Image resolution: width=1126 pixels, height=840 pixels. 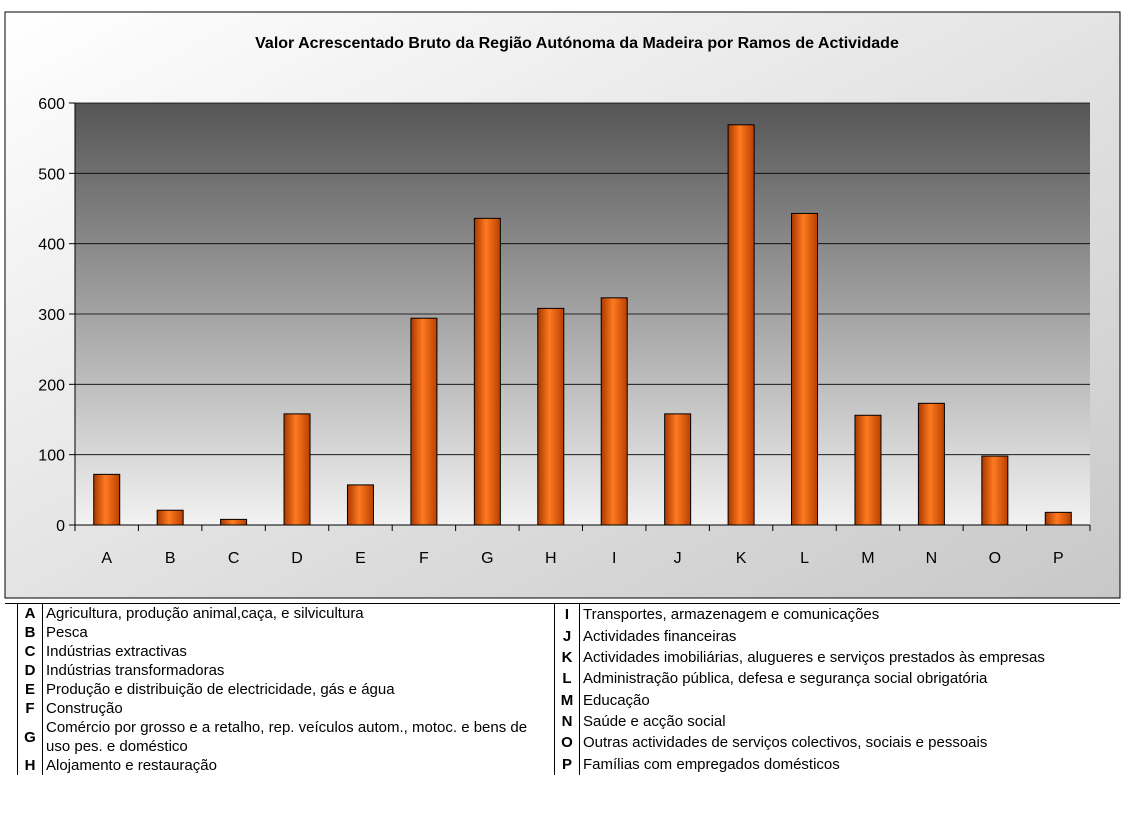 What do you see at coordinates (567, 721) in the screenshot?
I see `legend-code: N` at bounding box center [567, 721].